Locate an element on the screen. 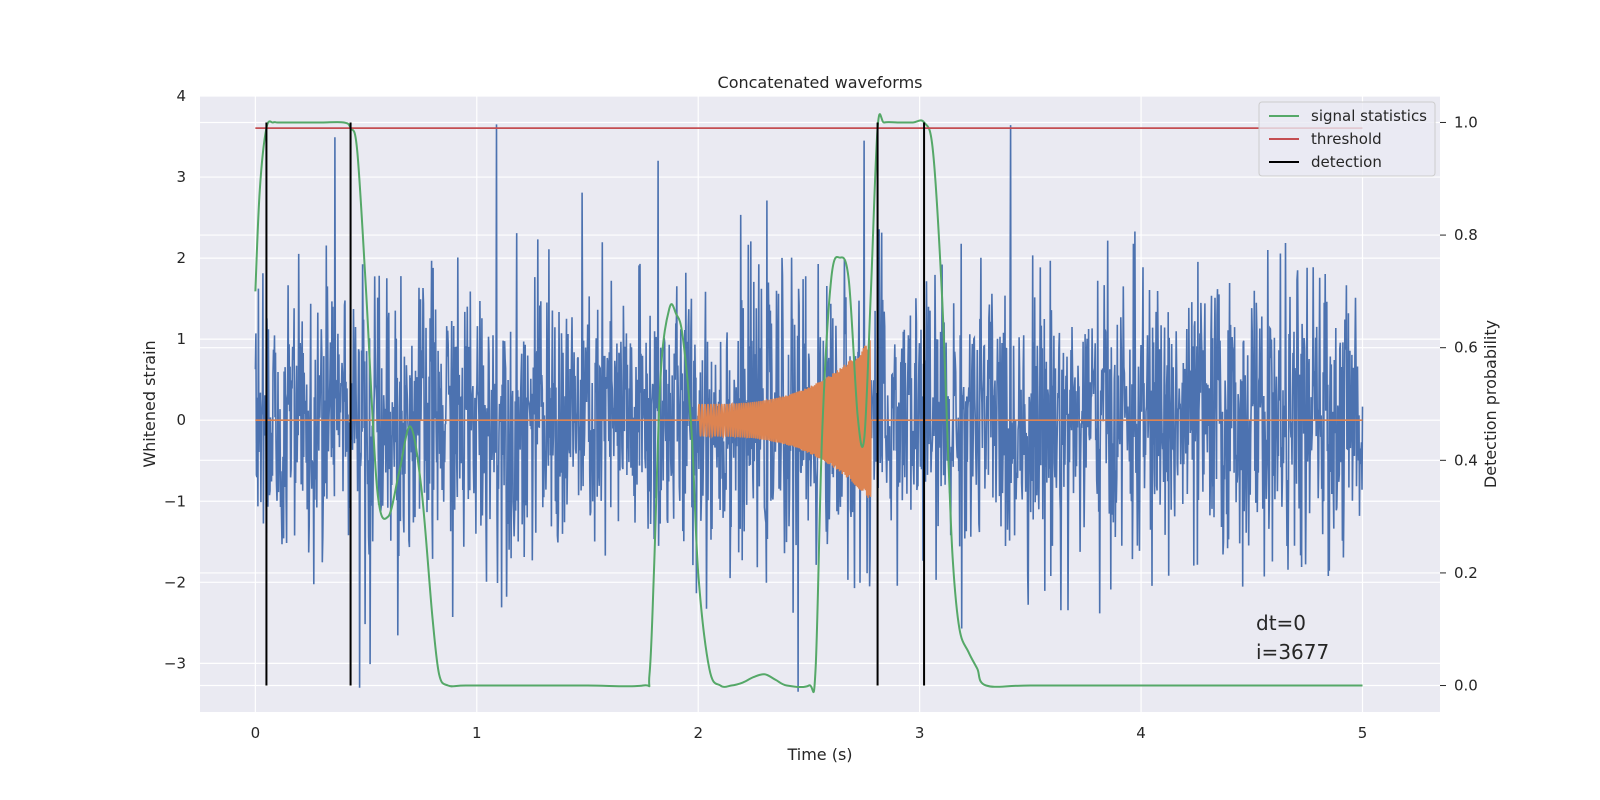 The width and height of the screenshot is (1600, 800). legend-box is located at coordinates (1347, 139).